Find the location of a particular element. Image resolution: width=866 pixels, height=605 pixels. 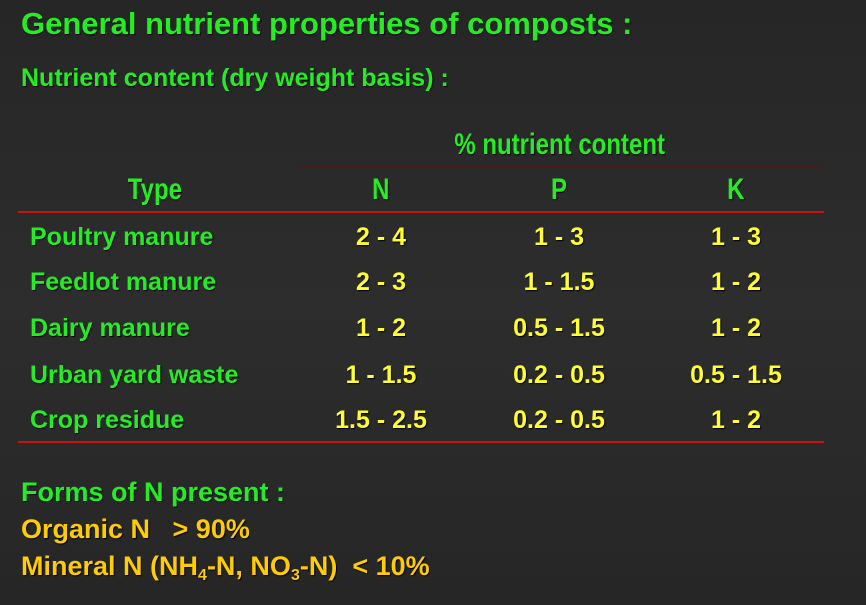

organic-n: Organic N > 90% is located at coordinates (135, 529).